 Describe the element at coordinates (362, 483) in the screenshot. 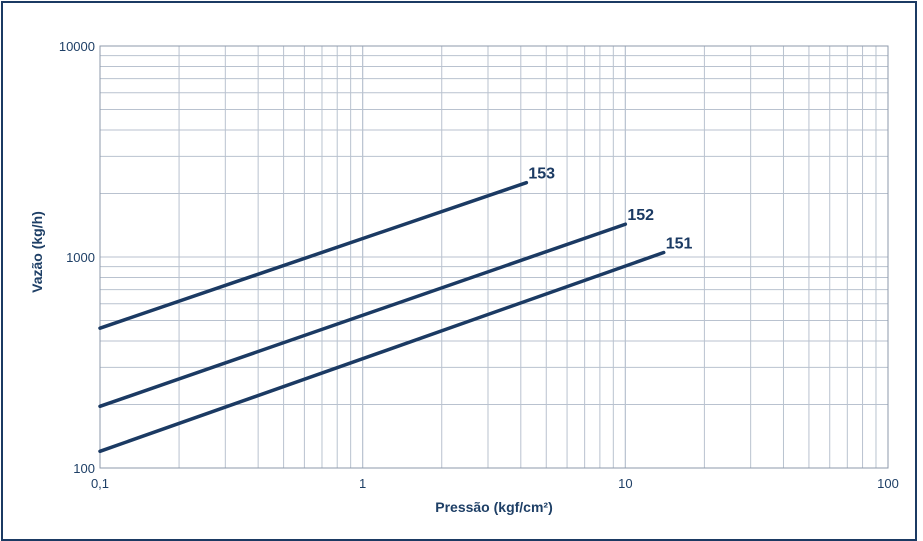

I see `x-tick-label: 1` at that location.